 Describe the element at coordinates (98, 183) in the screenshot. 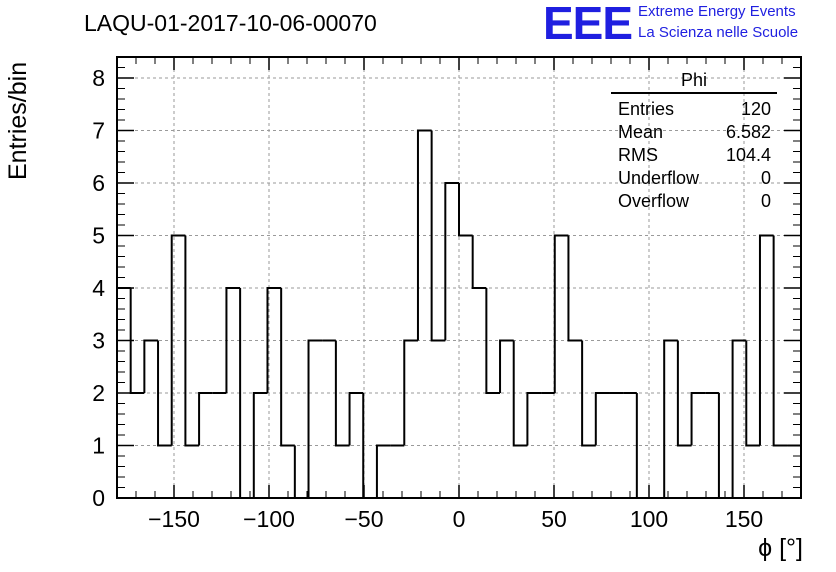

I see `y-tick-label: 6` at that location.